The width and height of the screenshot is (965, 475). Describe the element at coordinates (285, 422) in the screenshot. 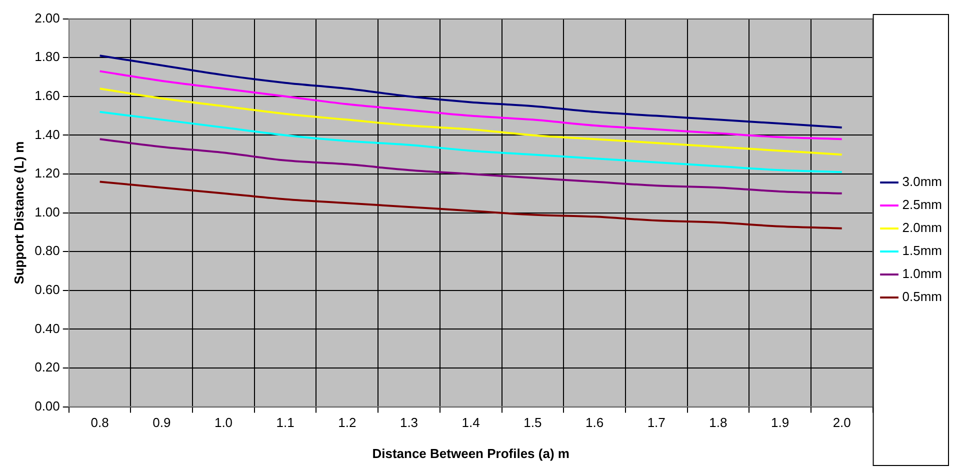

I see `x-tick-label: 1.1` at that location.